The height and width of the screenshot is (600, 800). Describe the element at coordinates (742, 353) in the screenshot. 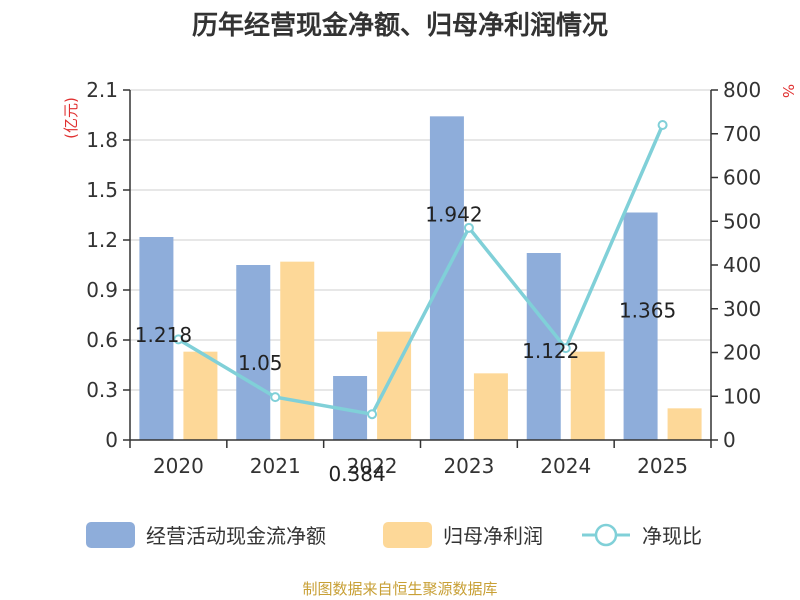

I see `right-tick-label: 200` at that location.